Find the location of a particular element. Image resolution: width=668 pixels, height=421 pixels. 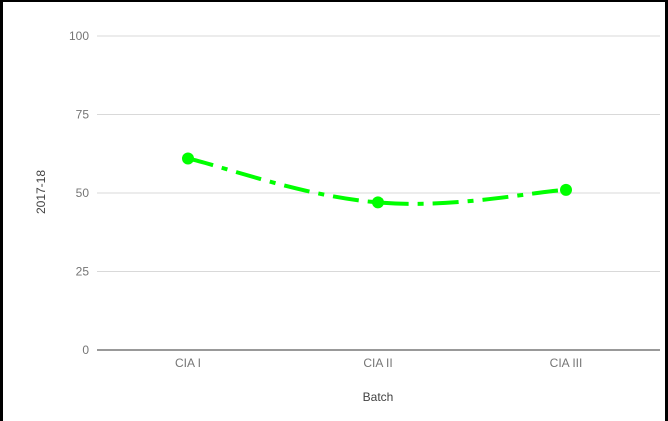

y-tick-label: 50 is located at coordinates (83, 193).